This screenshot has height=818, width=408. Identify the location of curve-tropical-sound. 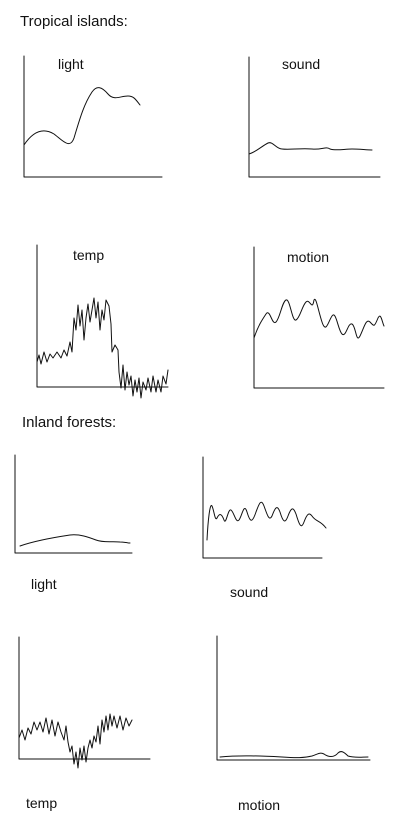
(310, 148).